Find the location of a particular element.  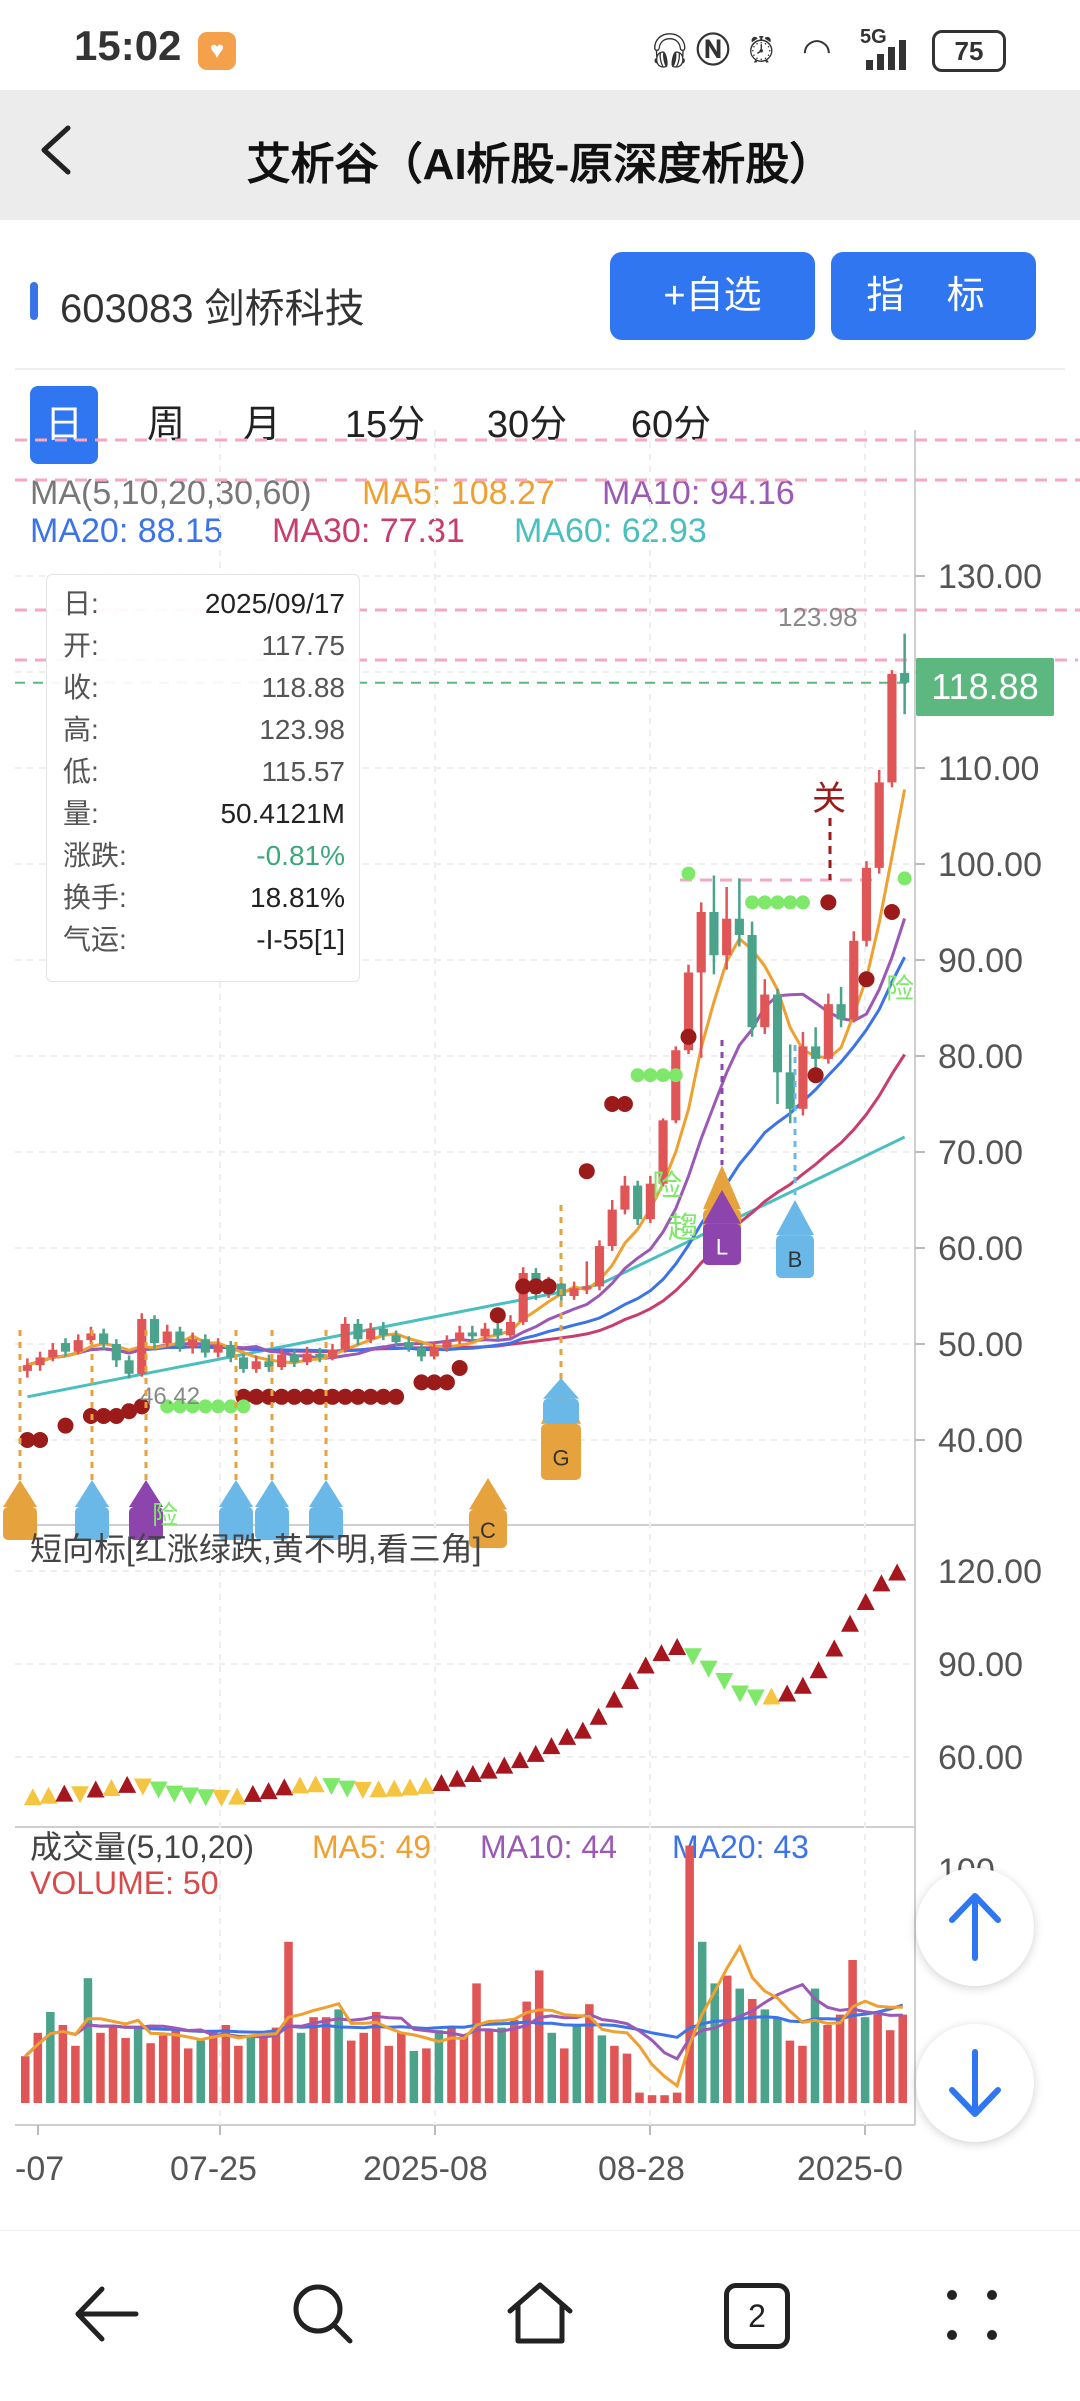

info-close-row: 收: 118.88 is located at coordinates (204, 687).